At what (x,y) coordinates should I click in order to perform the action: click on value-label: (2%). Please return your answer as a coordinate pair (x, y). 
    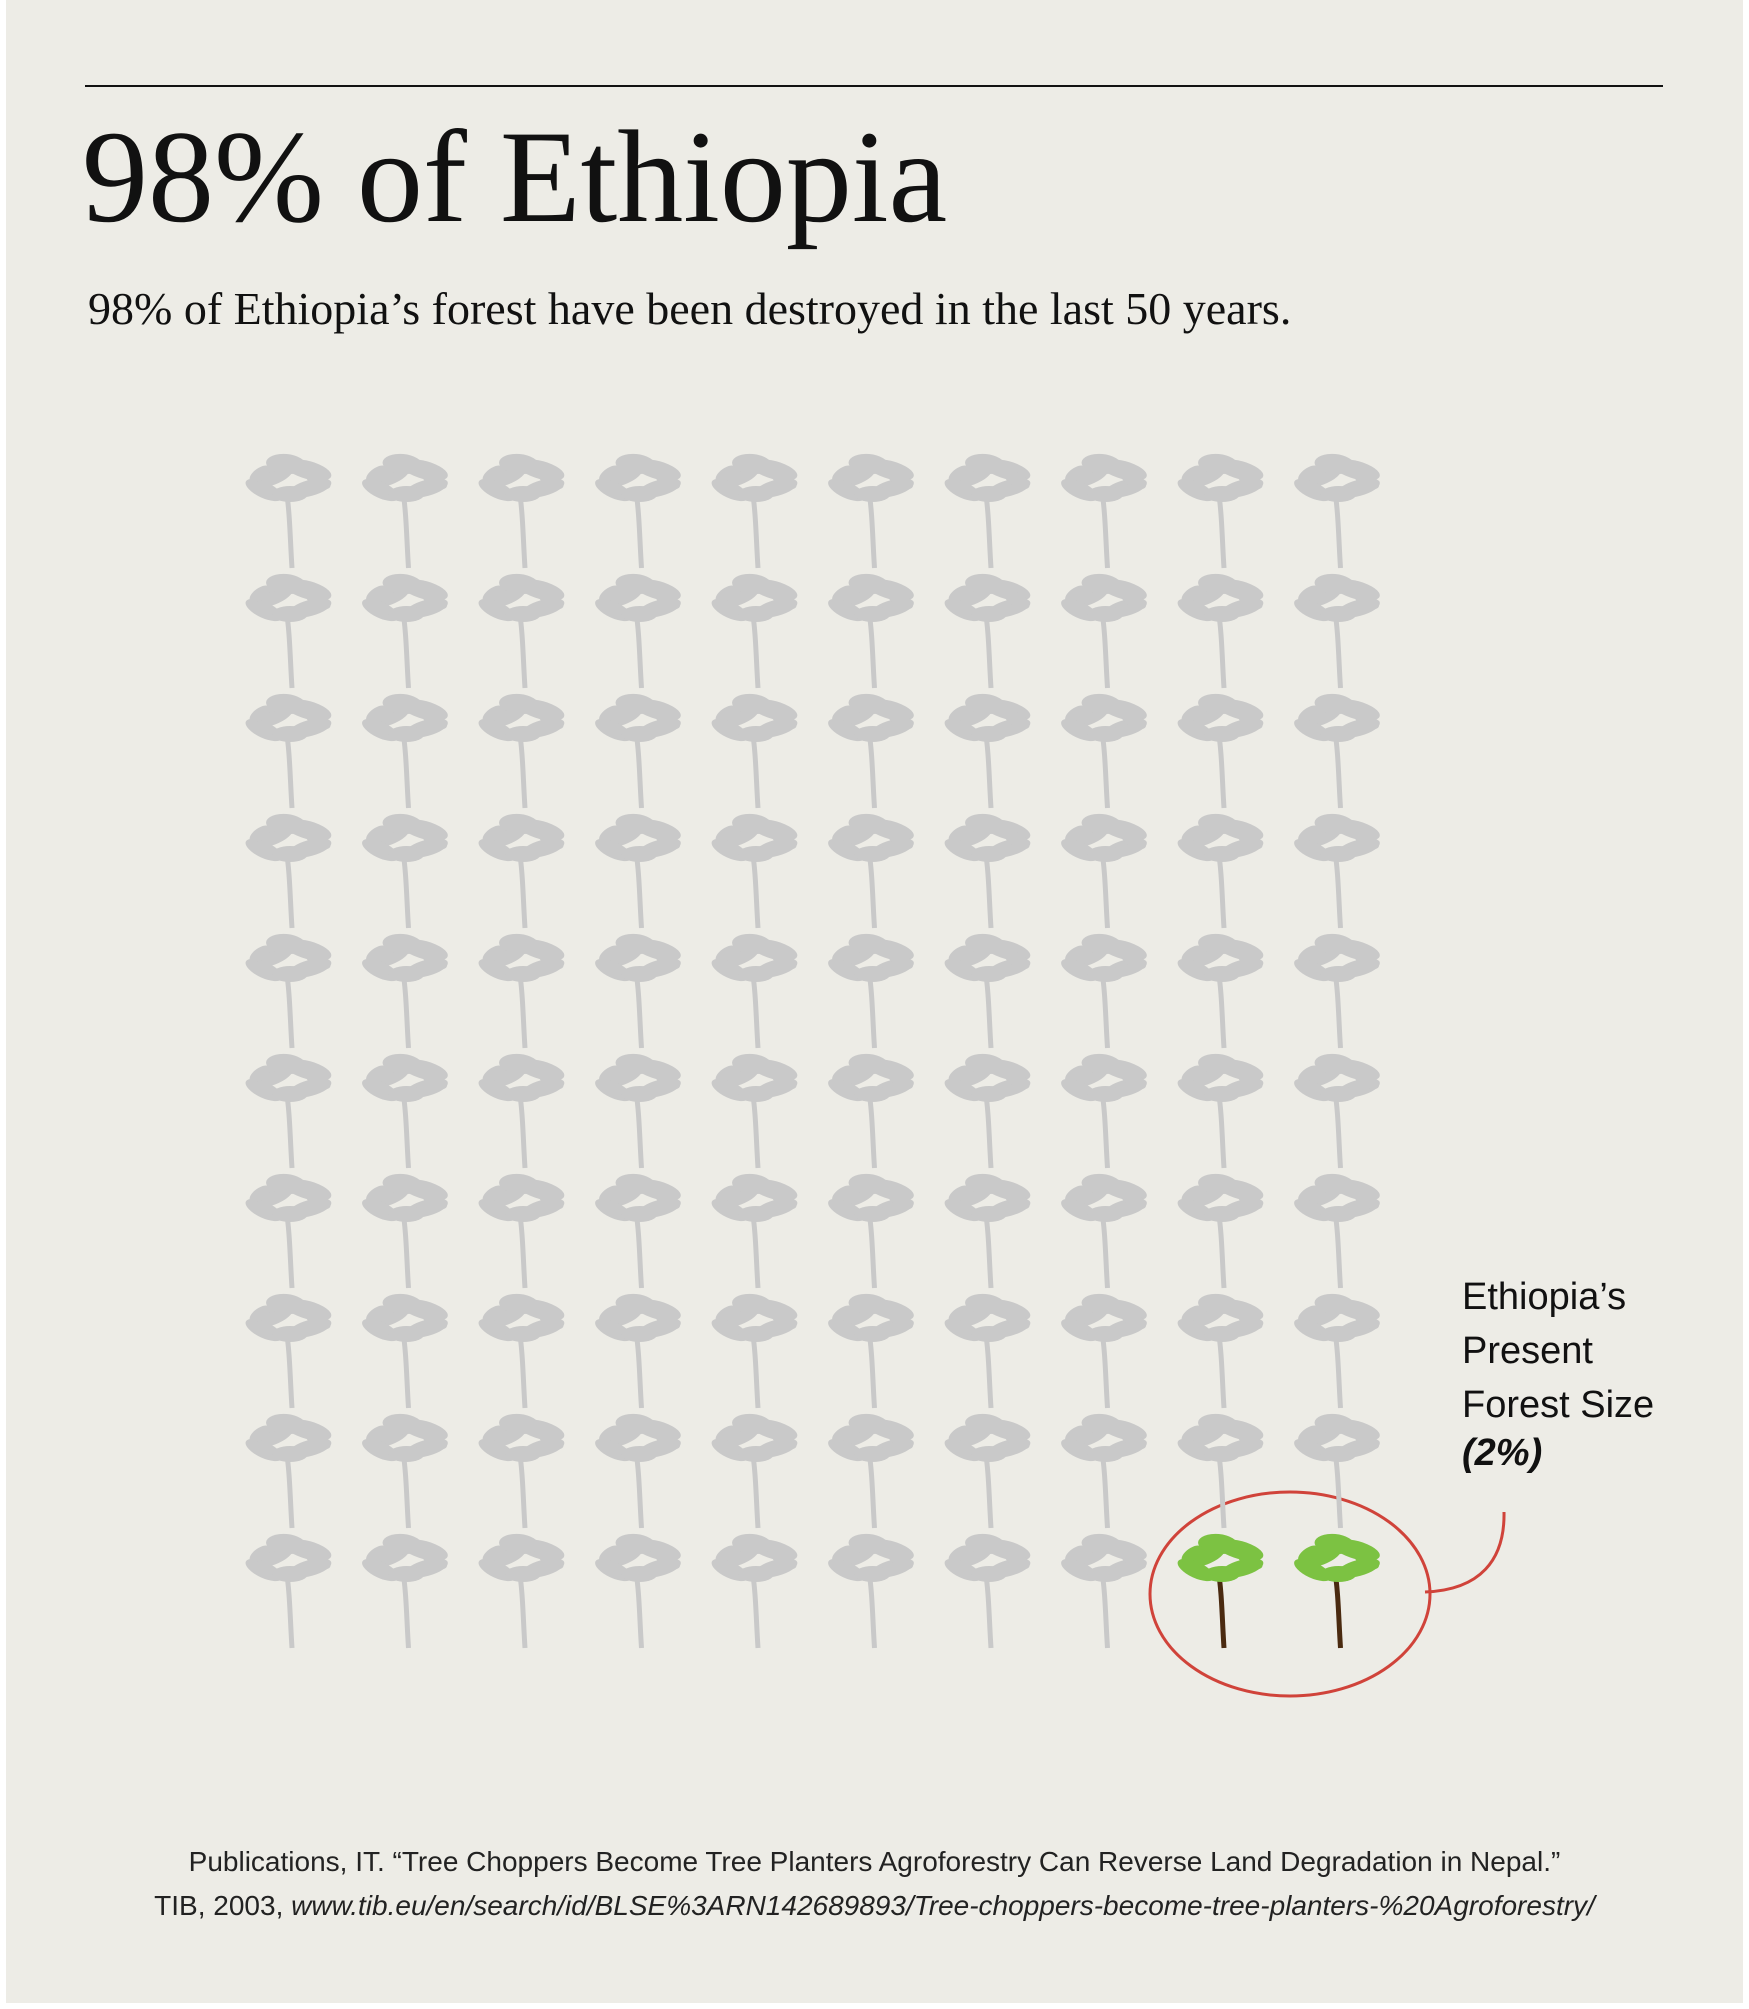
    Looking at the image, I should click on (1502, 1453).